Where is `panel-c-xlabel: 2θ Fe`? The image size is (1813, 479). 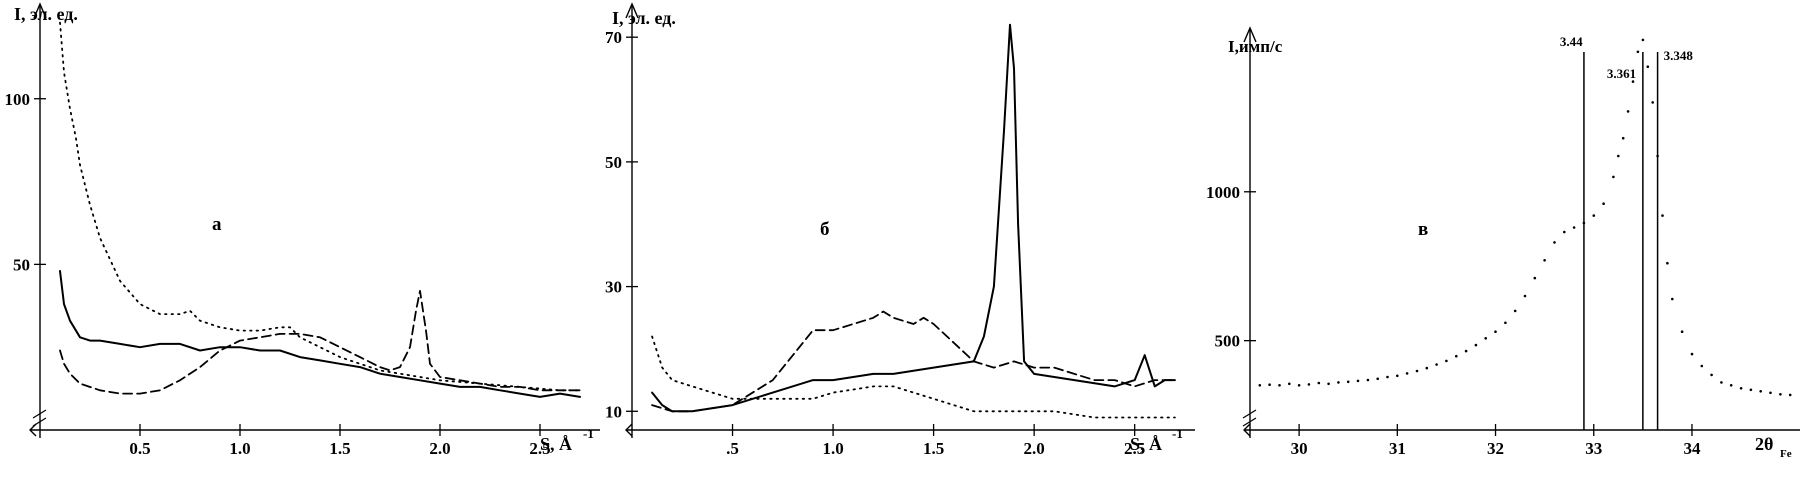 panel-c-xlabel: 2θ Fe is located at coordinates (1773, 447).